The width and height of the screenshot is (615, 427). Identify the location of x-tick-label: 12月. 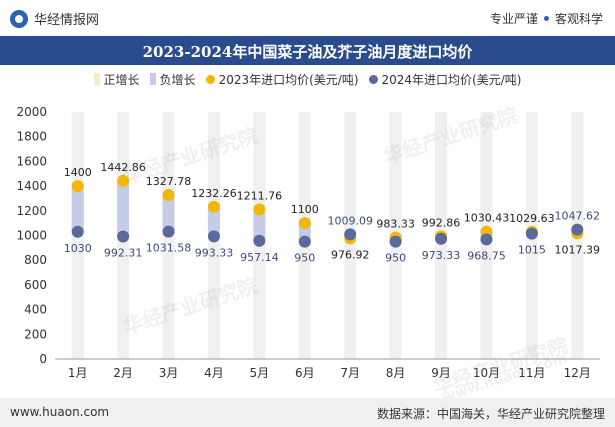
(577, 373).